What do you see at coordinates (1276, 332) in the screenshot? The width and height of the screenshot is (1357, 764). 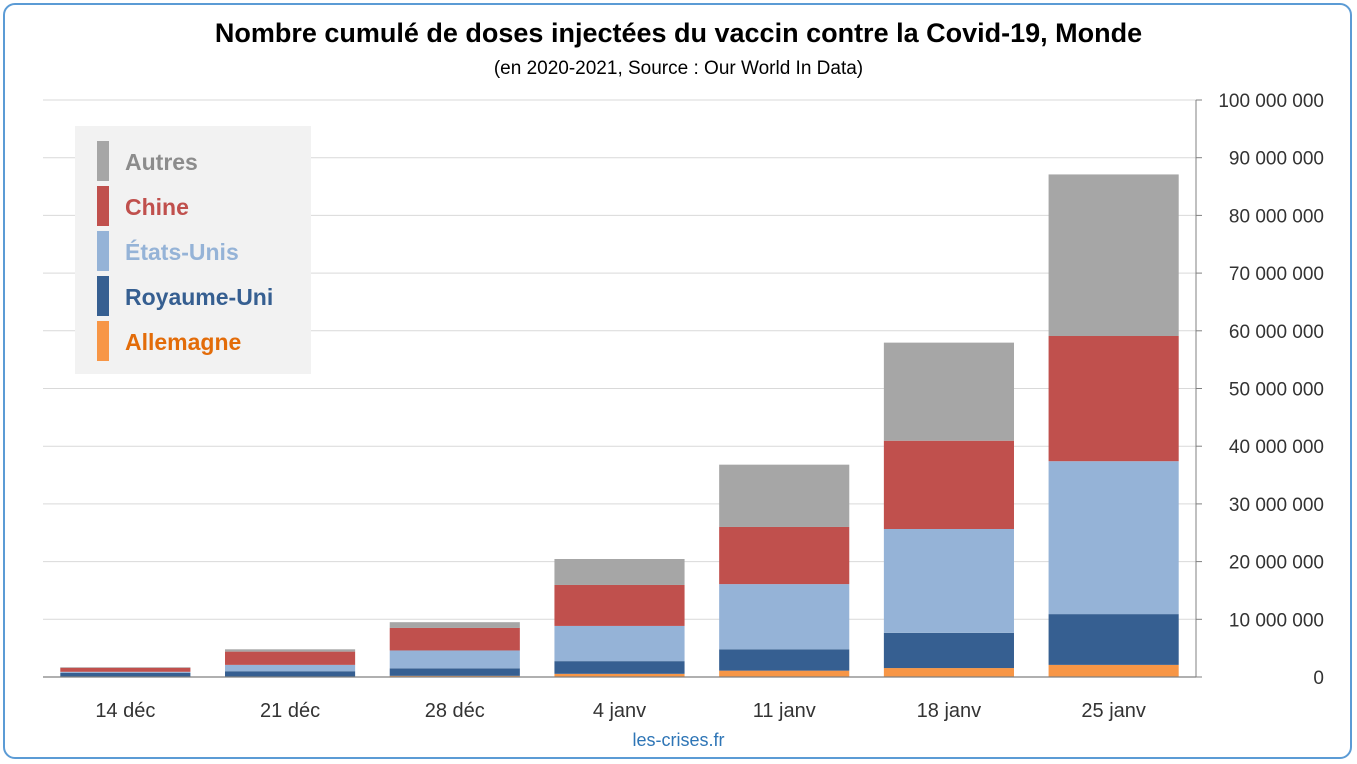 I see `y-tick-label: 60 000 000` at bounding box center [1276, 332].